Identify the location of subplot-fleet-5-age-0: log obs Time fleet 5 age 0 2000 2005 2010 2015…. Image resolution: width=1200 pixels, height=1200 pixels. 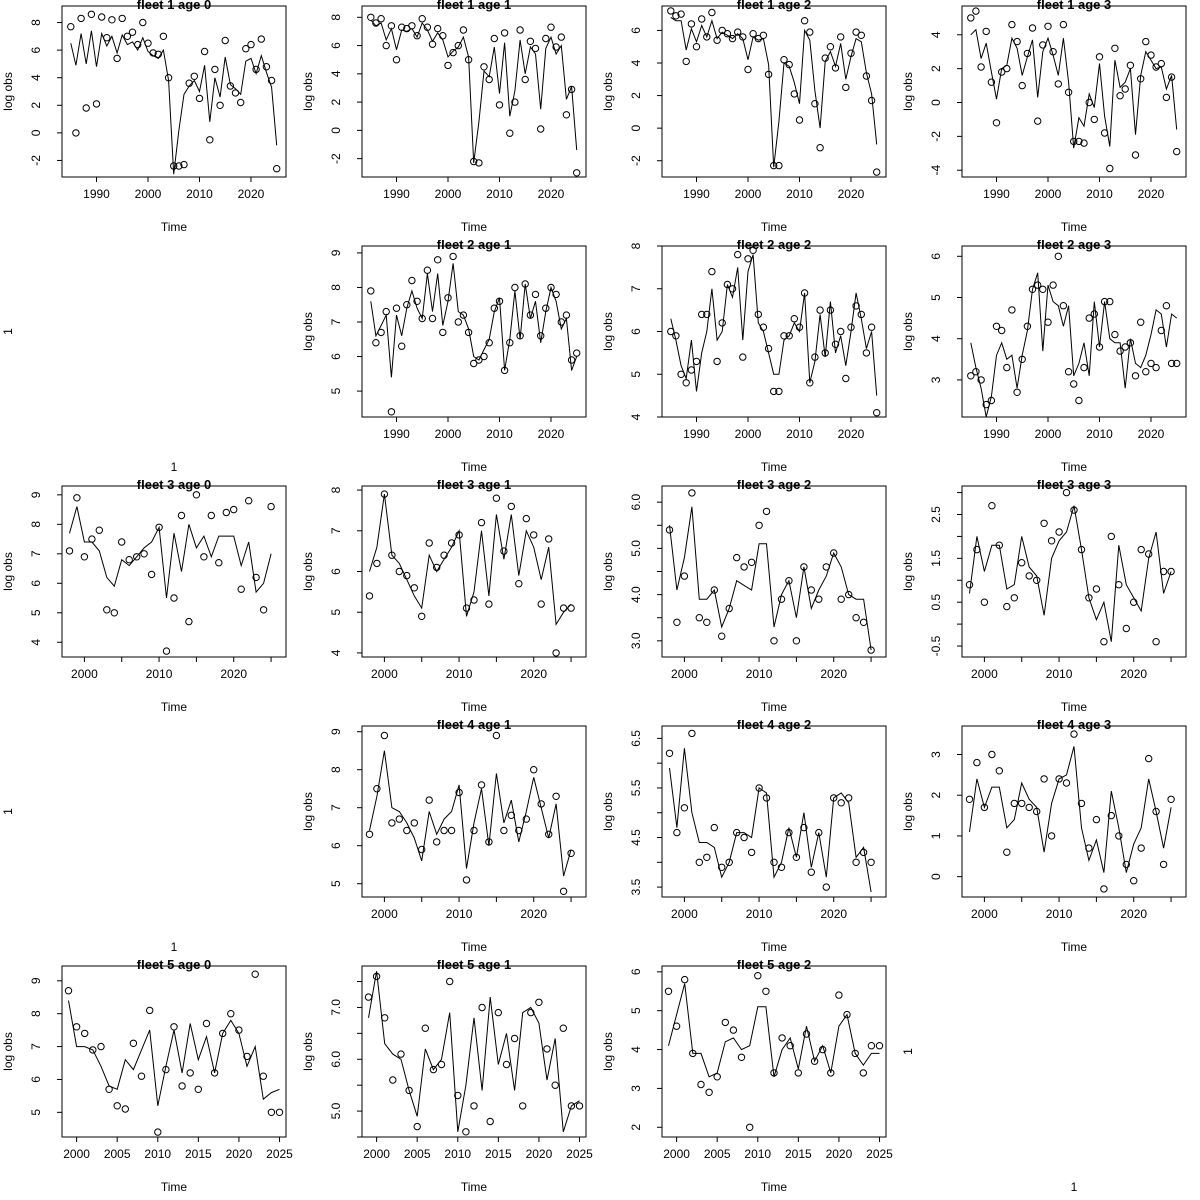
(147, 1077).